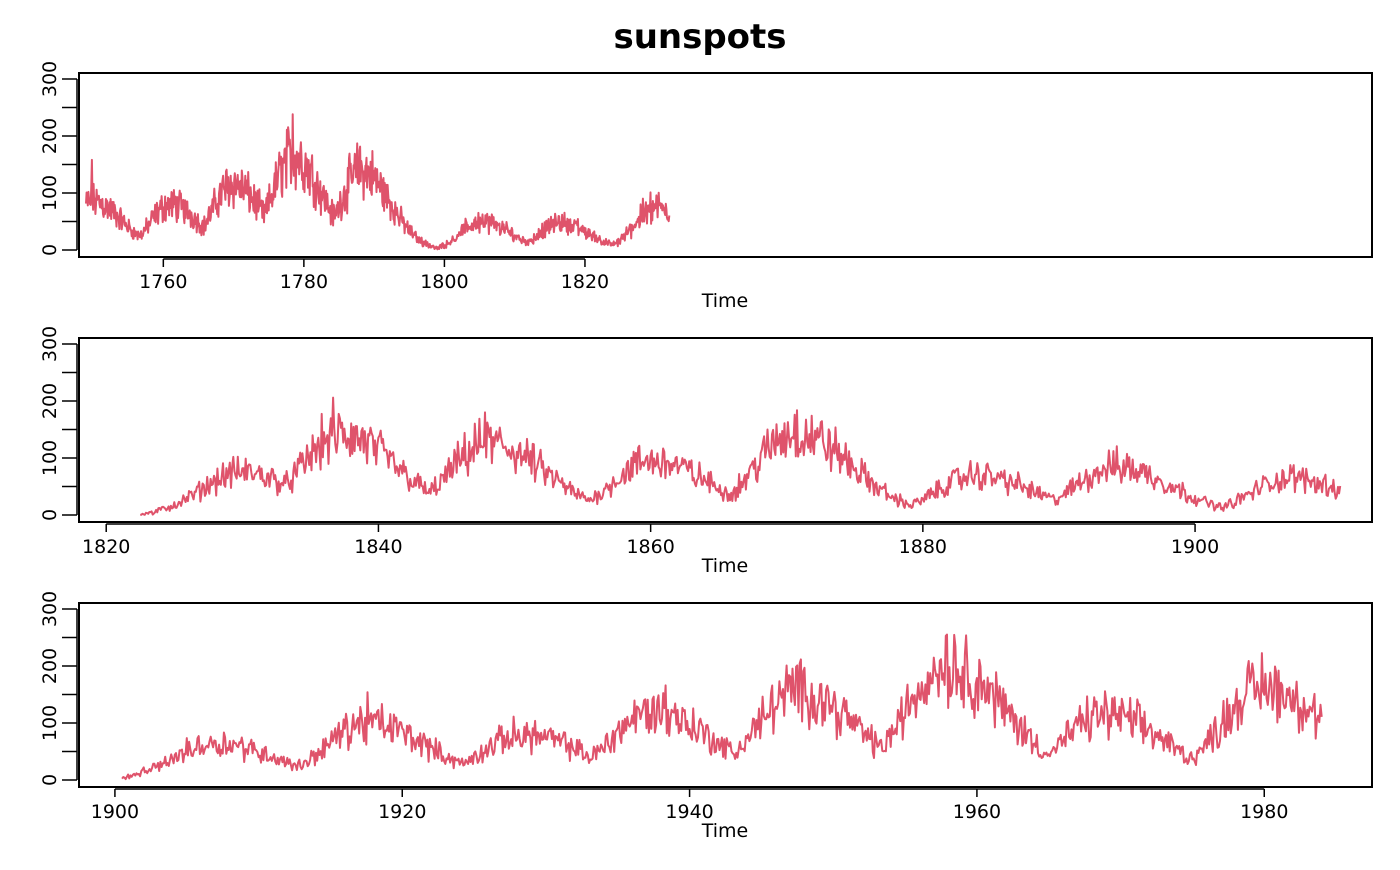 The width and height of the screenshot is (1400, 870). What do you see at coordinates (378, 547) in the screenshot?
I see `x-tick-label: 1840` at bounding box center [378, 547].